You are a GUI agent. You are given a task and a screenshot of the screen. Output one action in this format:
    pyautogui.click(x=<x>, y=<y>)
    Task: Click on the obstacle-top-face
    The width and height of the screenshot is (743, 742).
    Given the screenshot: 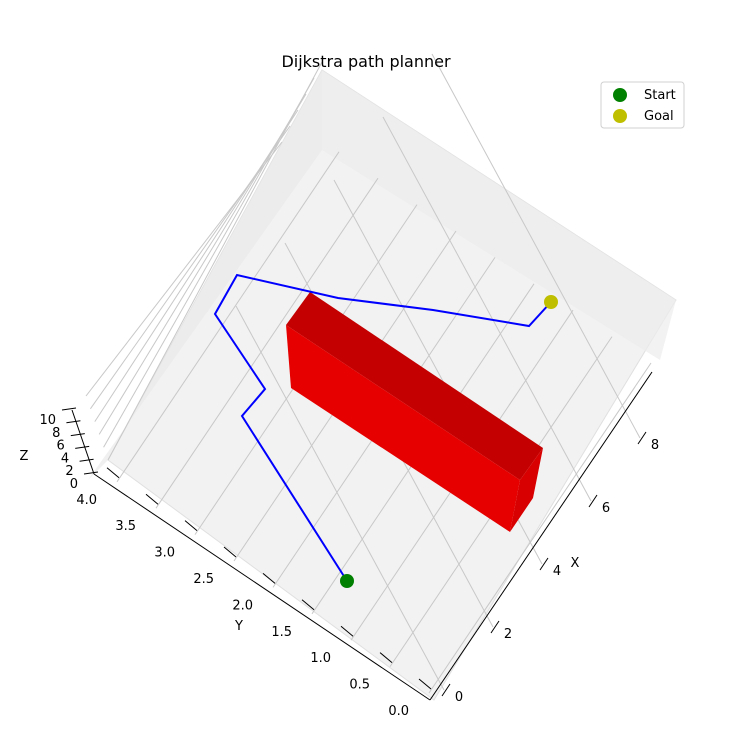 What is the action you would take?
    pyautogui.click(x=414, y=386)
    